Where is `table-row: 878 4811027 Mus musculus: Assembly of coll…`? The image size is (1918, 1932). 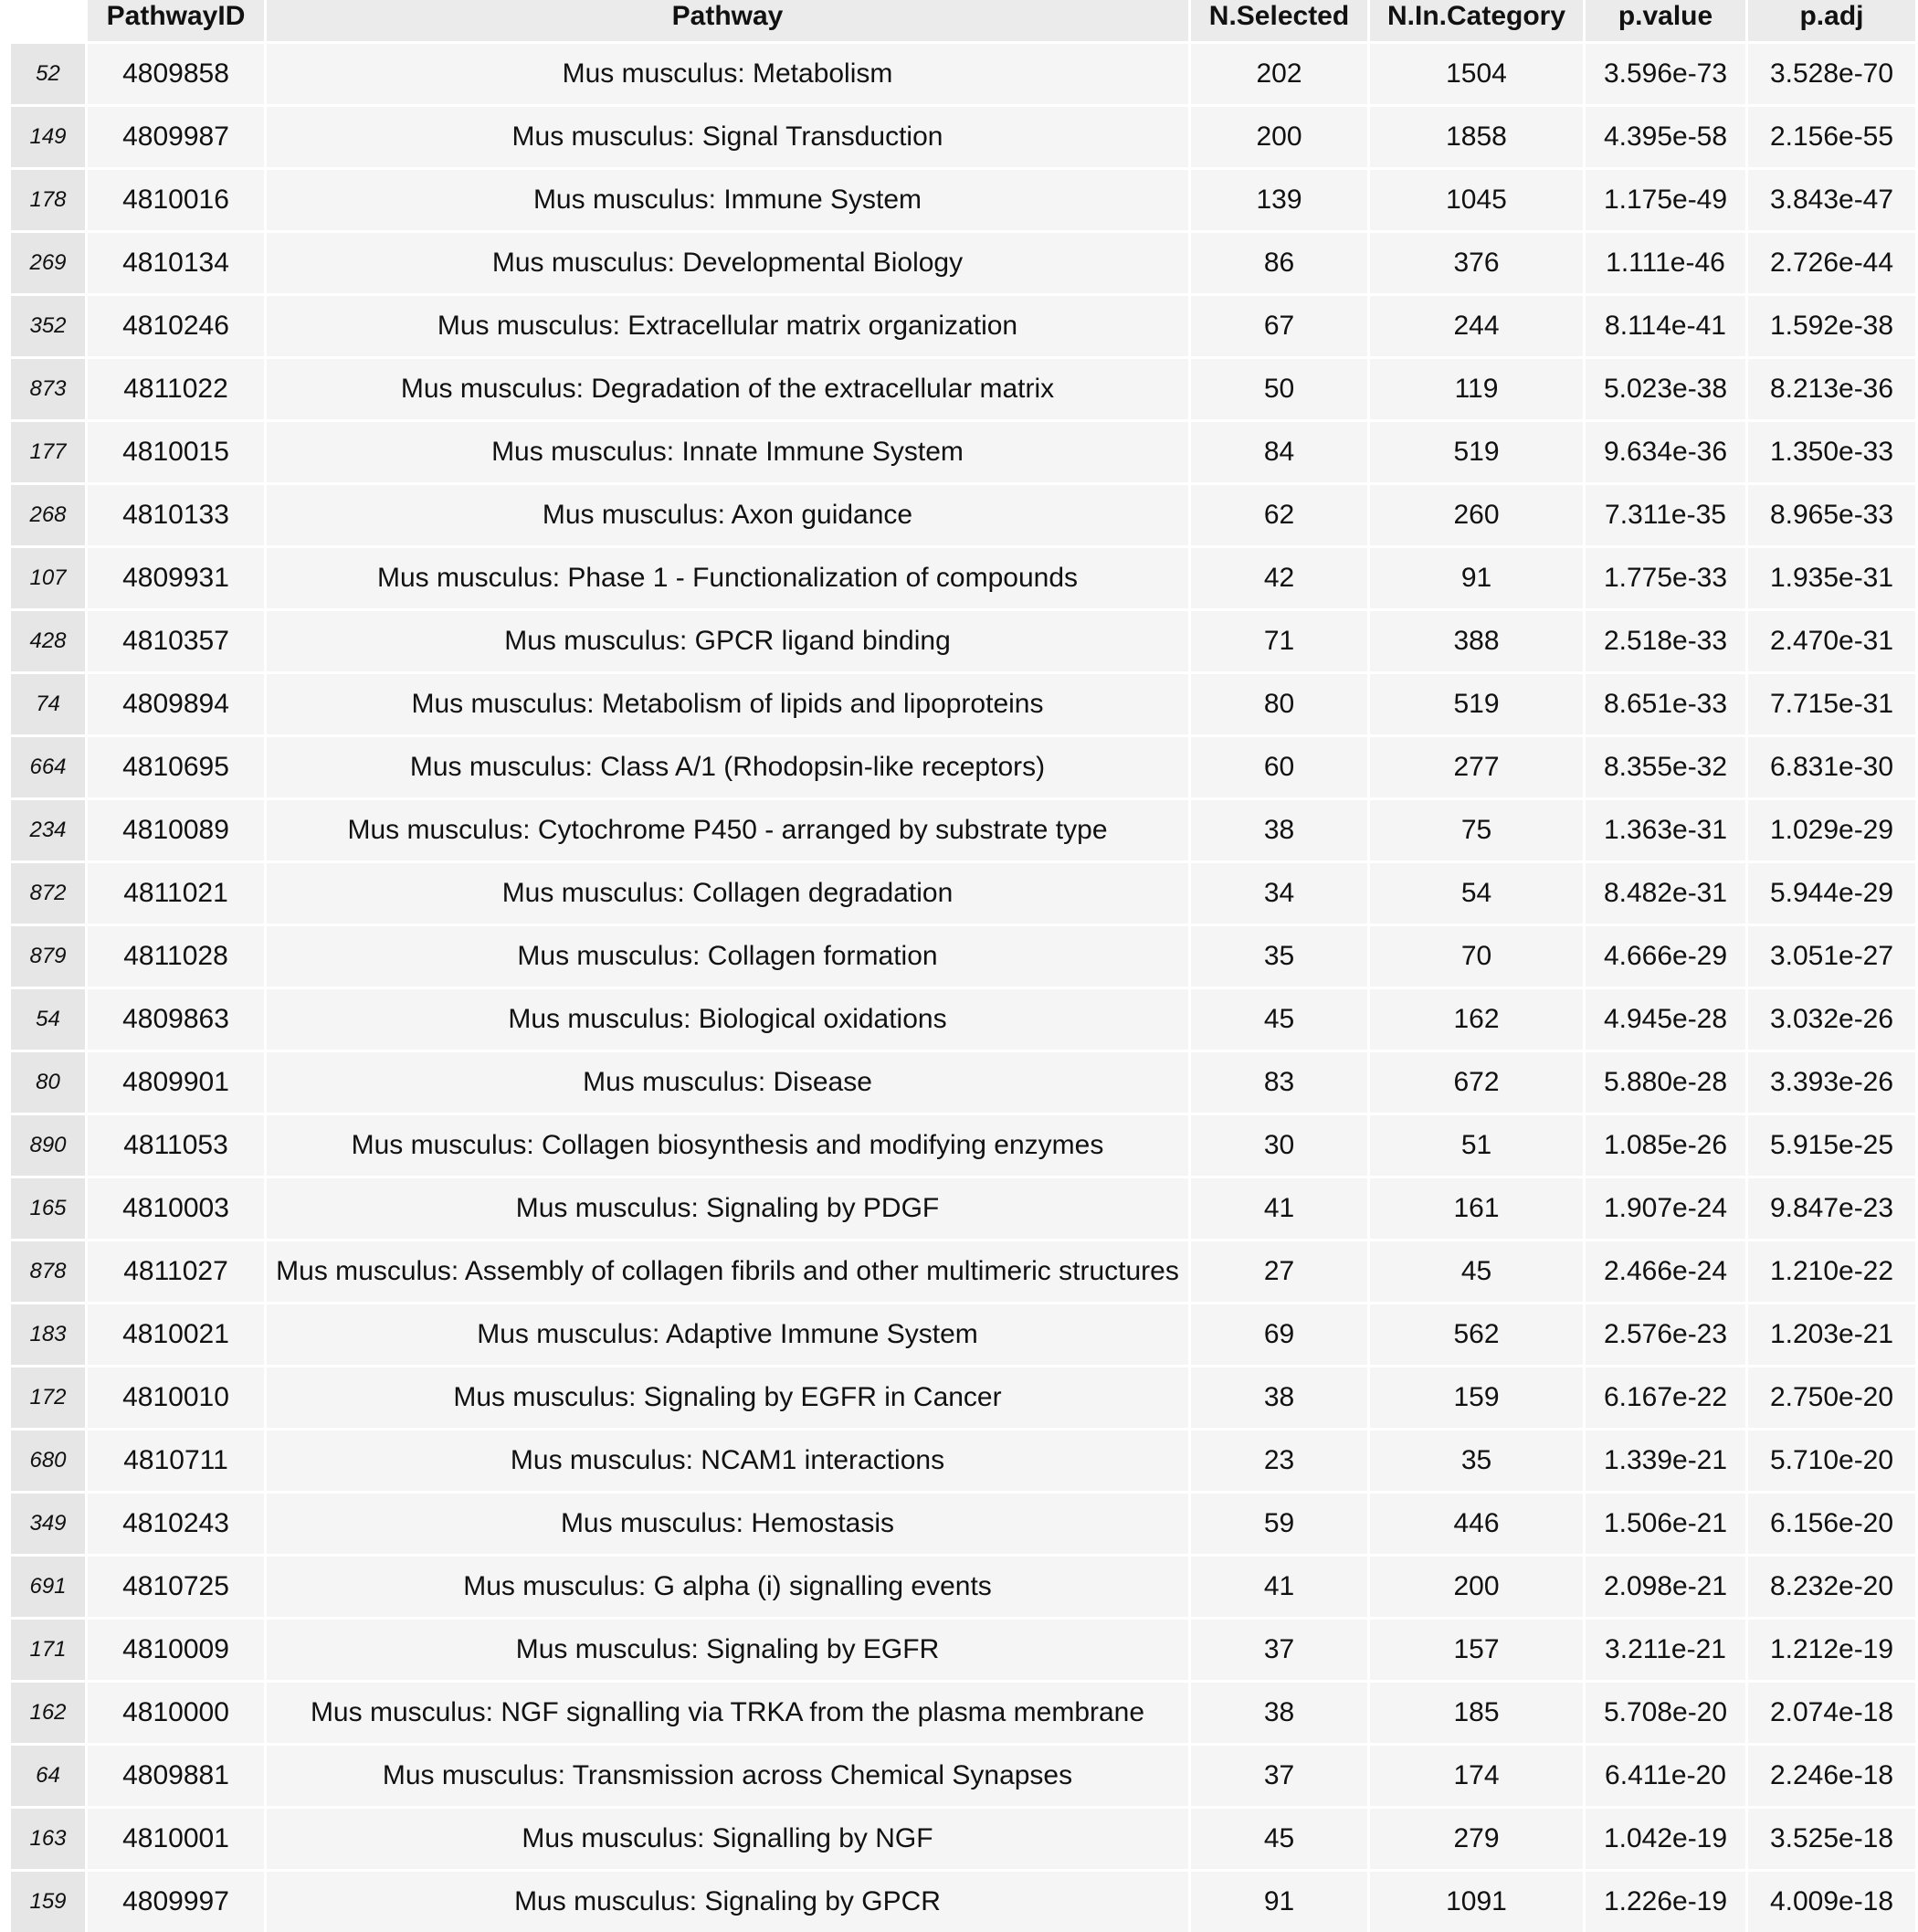 table-row: 878 4811027 Mus musculus: Assembly of coll… is located at coordinates (959, 1271).